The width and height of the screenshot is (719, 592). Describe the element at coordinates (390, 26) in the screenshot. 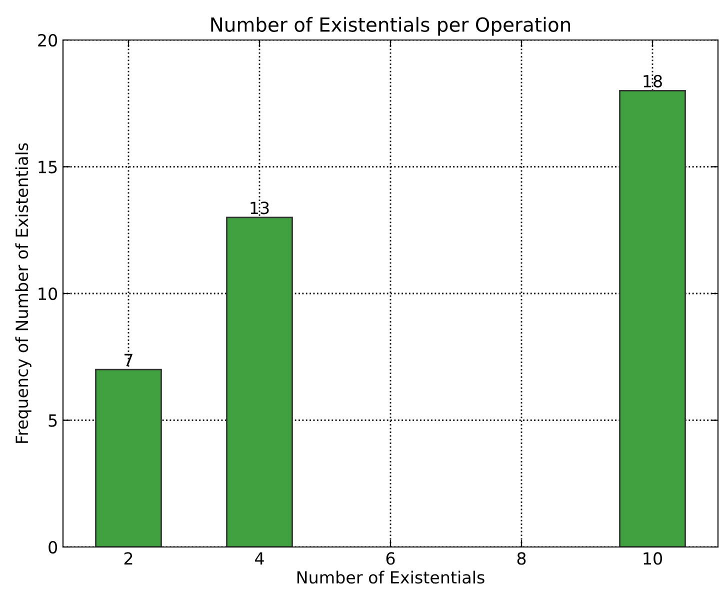

I see `chart-title: Number of Existentials per Operation` at that location.